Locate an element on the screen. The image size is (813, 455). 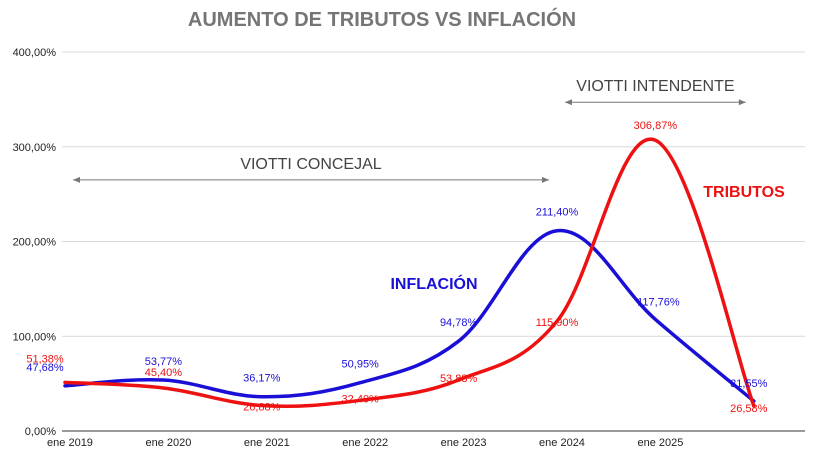
data-label: 36,17% is located at coordinates (262, 379).